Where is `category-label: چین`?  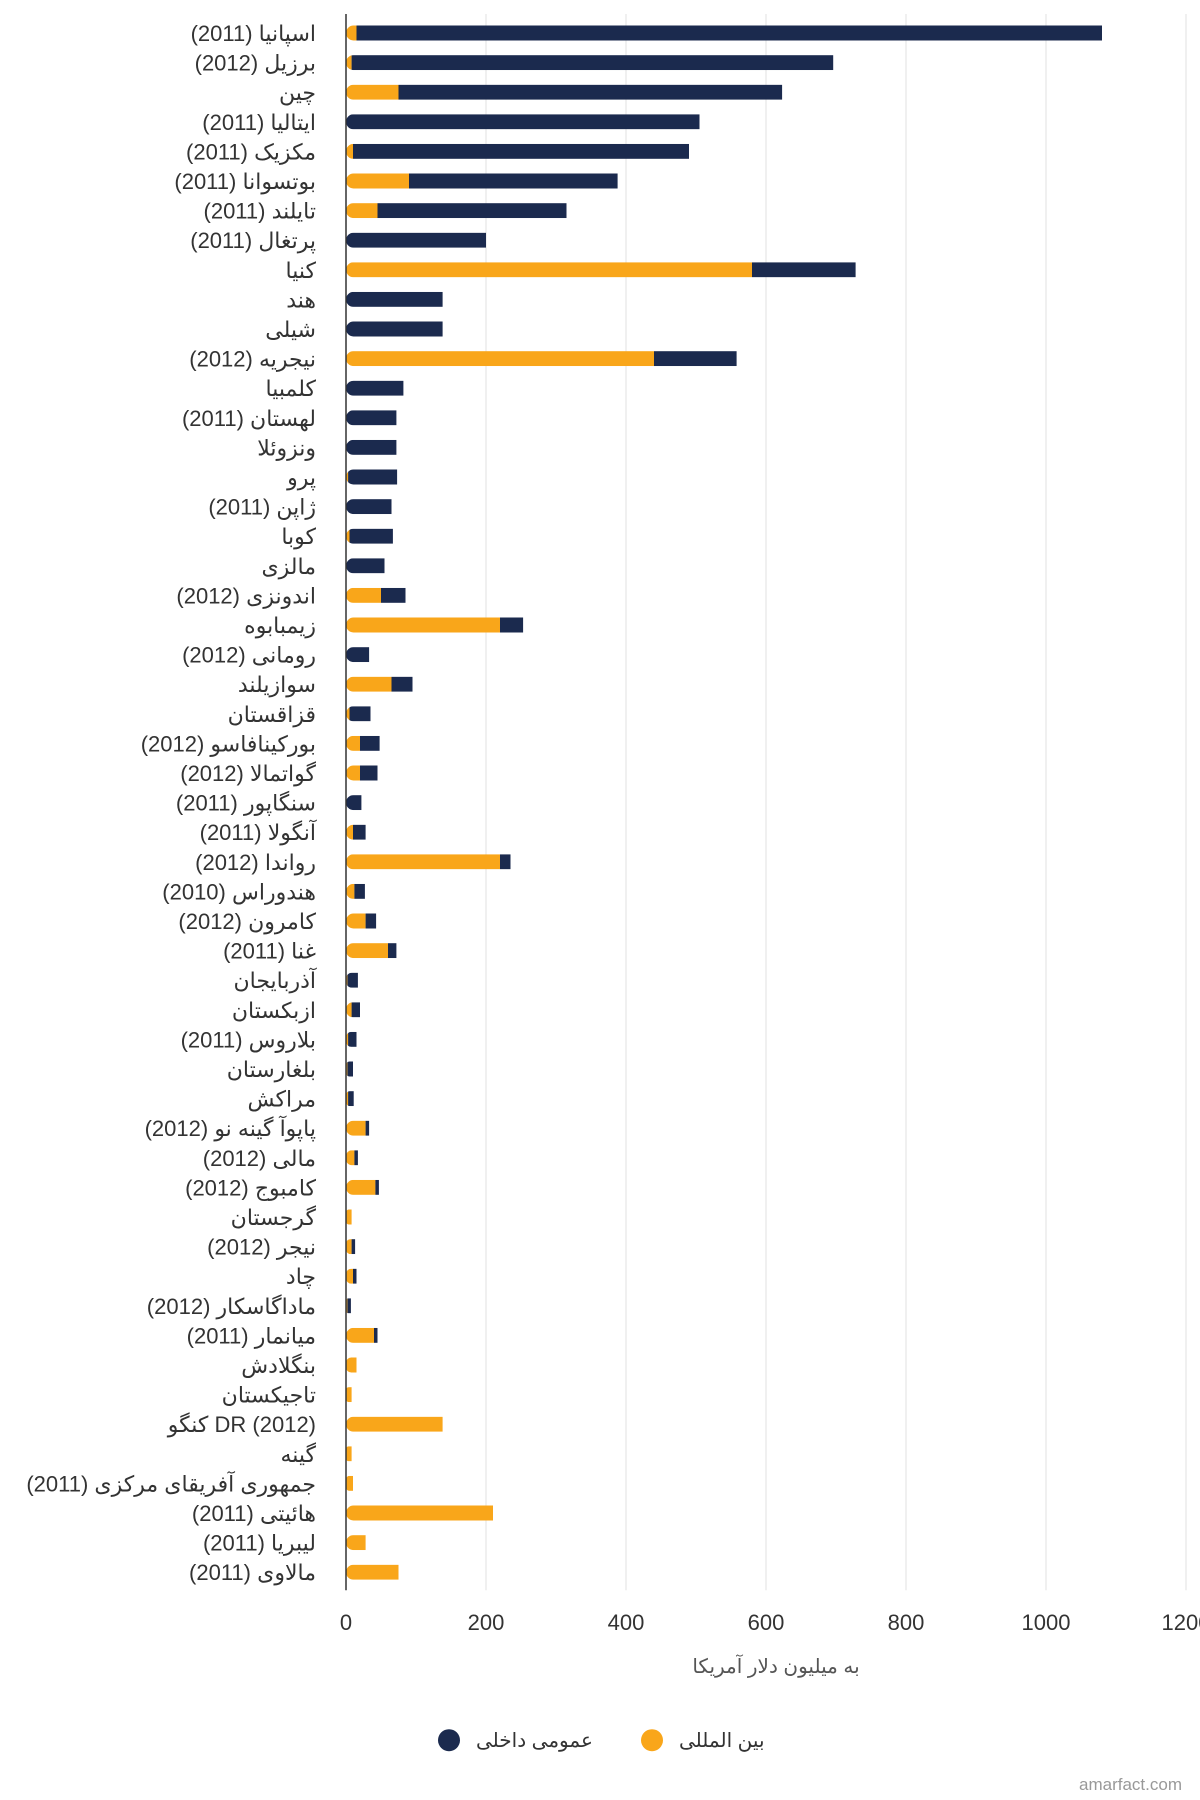
category-label: چین is located at coordinates (297, 92).